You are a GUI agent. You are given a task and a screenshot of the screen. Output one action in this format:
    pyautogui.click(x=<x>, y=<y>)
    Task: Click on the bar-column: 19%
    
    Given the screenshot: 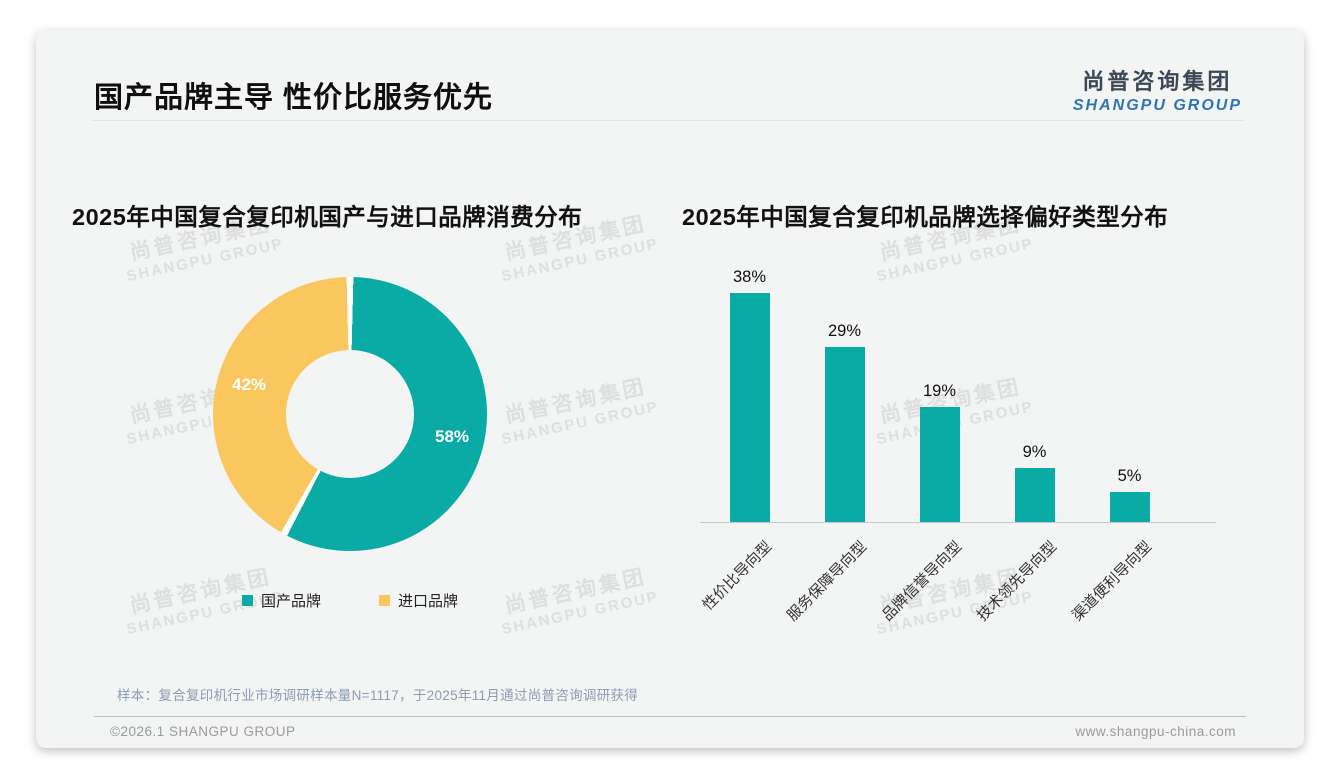 What is the action you would take?
    pyautogui.click(x=939, y=388)
    